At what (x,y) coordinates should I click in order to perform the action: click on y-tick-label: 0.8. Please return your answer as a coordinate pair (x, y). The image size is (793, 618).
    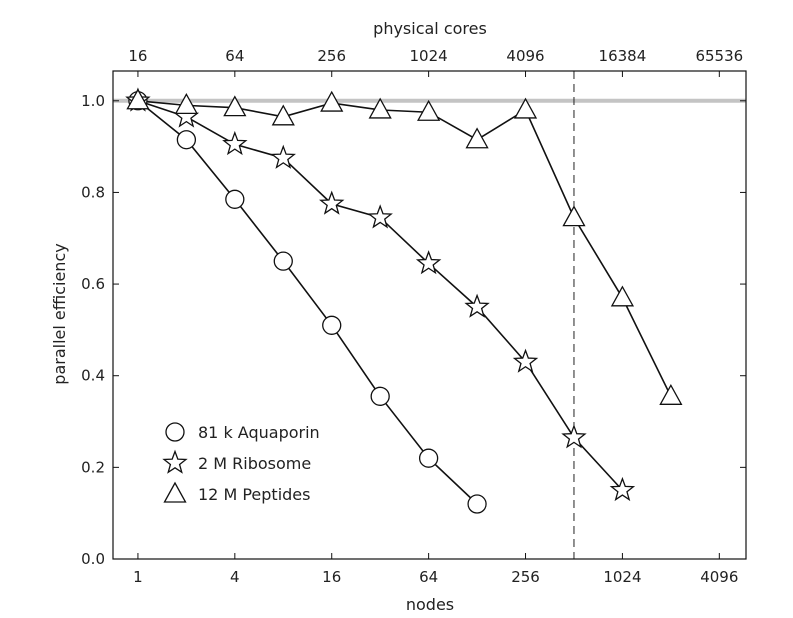
    Looking at the image, I should click on (93, 192).